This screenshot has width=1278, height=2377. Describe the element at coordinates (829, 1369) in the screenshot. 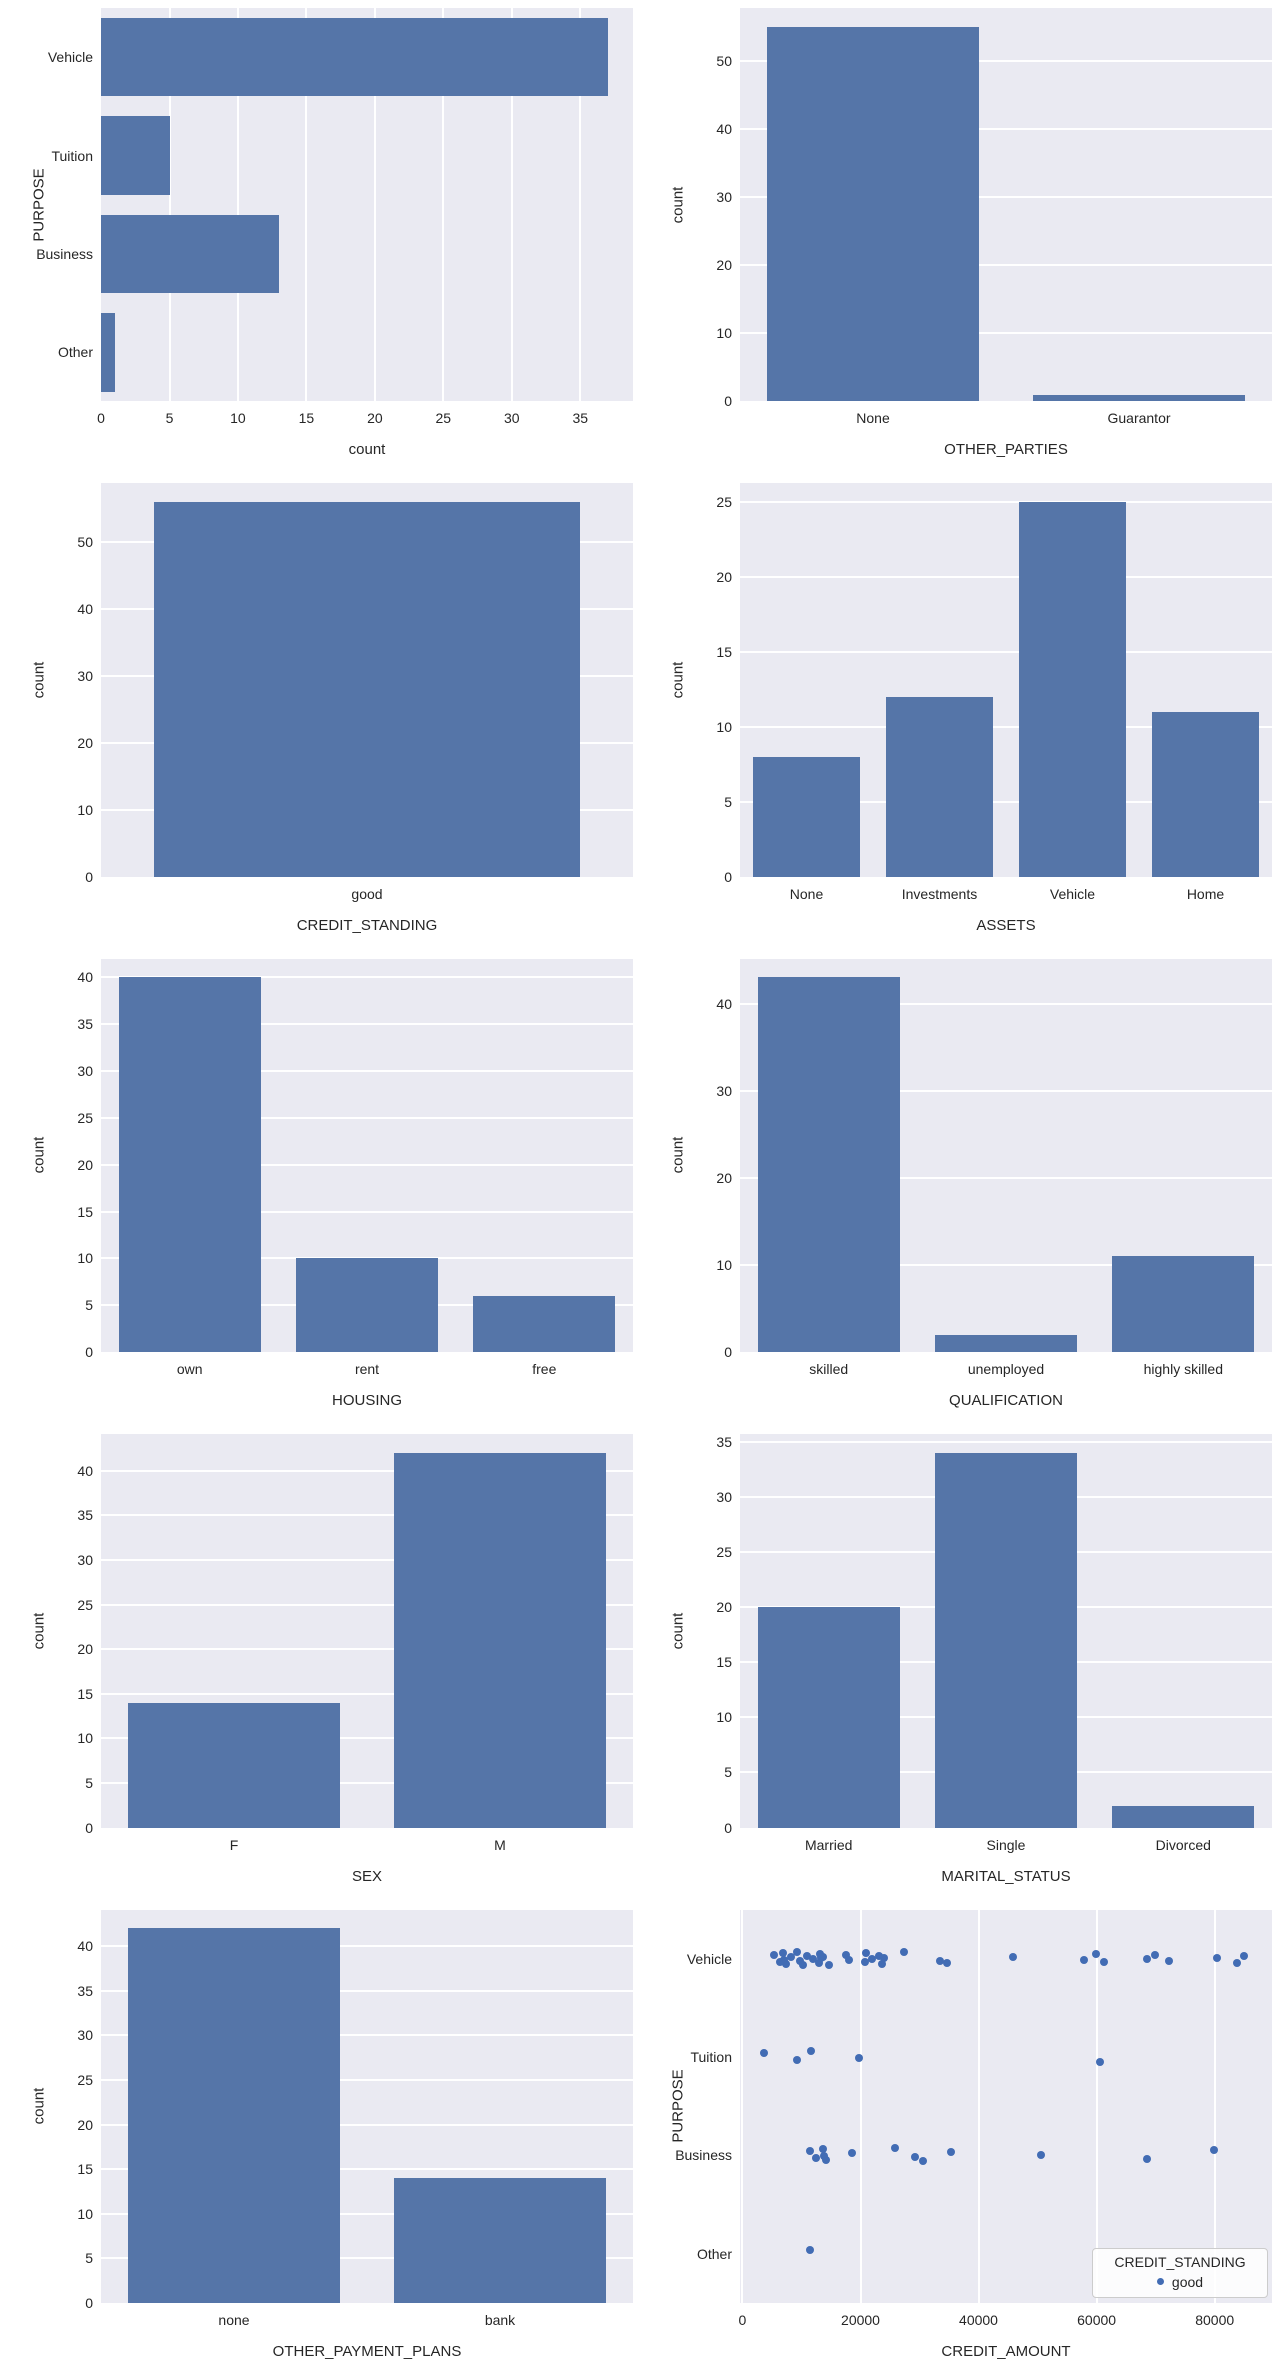

I see `x-category-label: skilled` at that location.